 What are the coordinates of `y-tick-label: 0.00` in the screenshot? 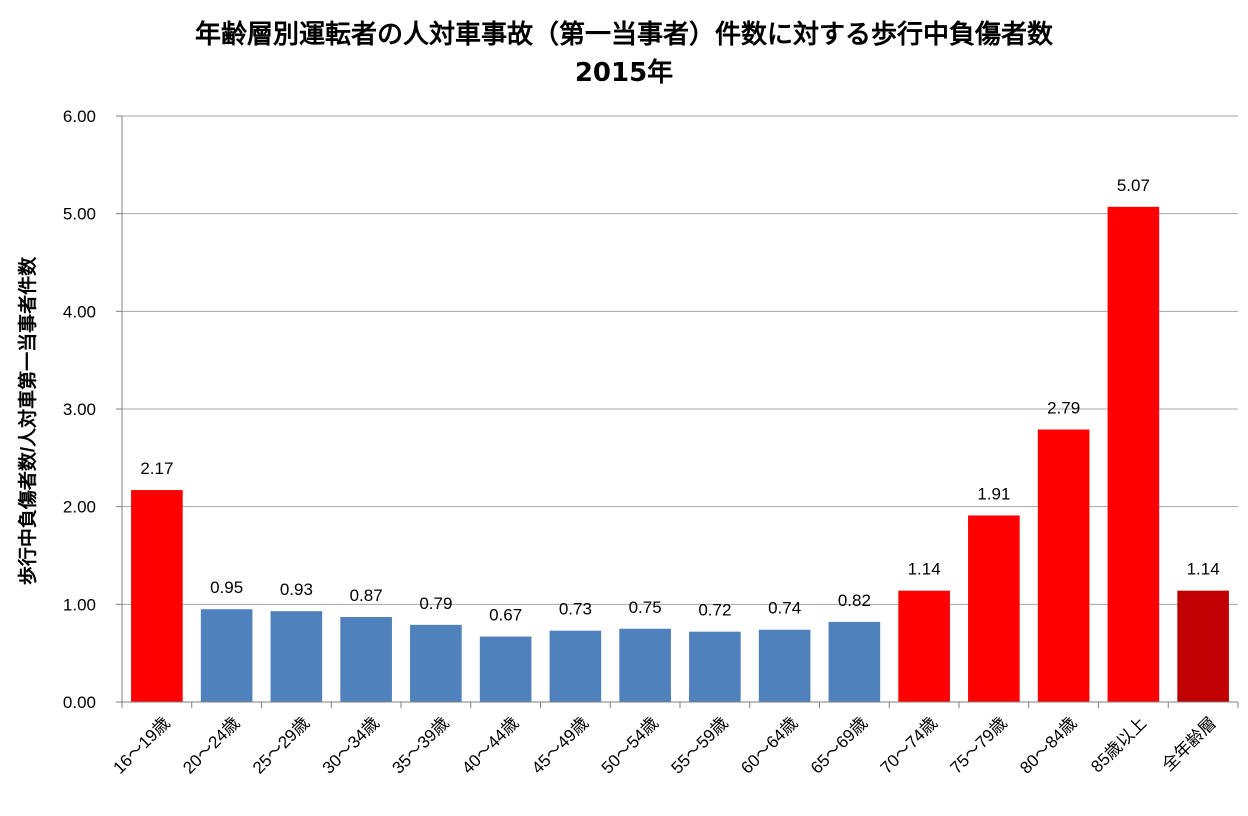 It's located at (79, 702).